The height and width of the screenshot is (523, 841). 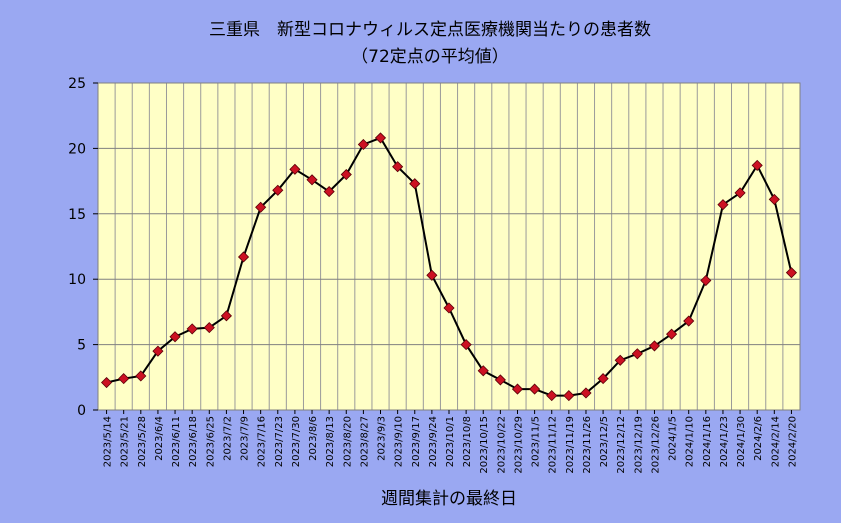 What do you see at coordinates (741, 441) in the screenshot?
I see `x-tick-label: 2024/1/30` at bounding box center [741, 441].